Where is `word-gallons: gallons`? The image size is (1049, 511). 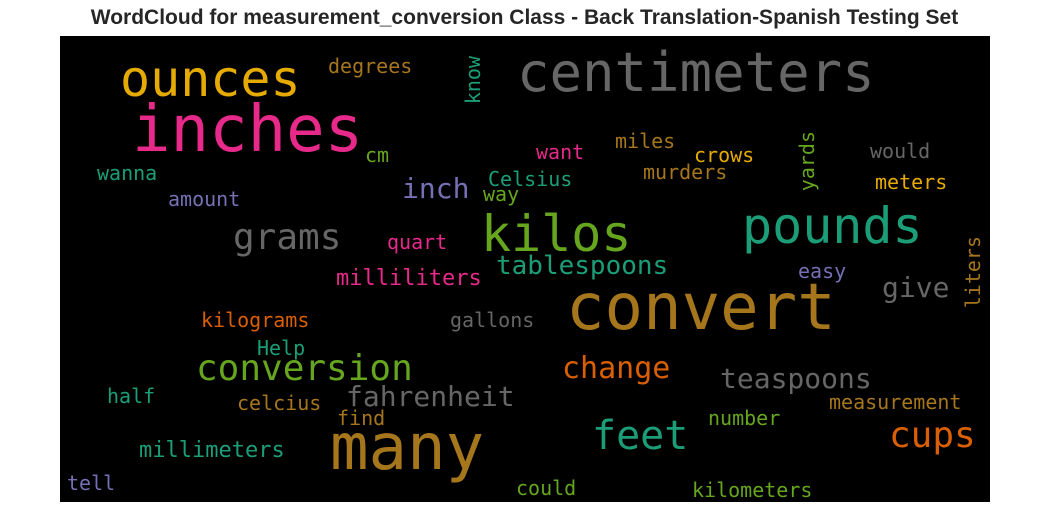
word-gallons: gallons is located at coordinates (492, 320).